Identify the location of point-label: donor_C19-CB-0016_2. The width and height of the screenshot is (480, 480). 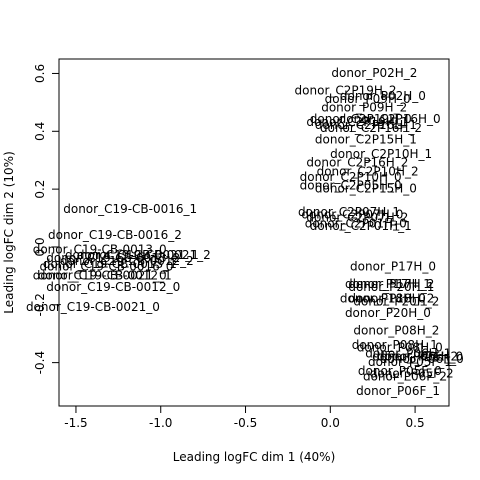
(115, 235).